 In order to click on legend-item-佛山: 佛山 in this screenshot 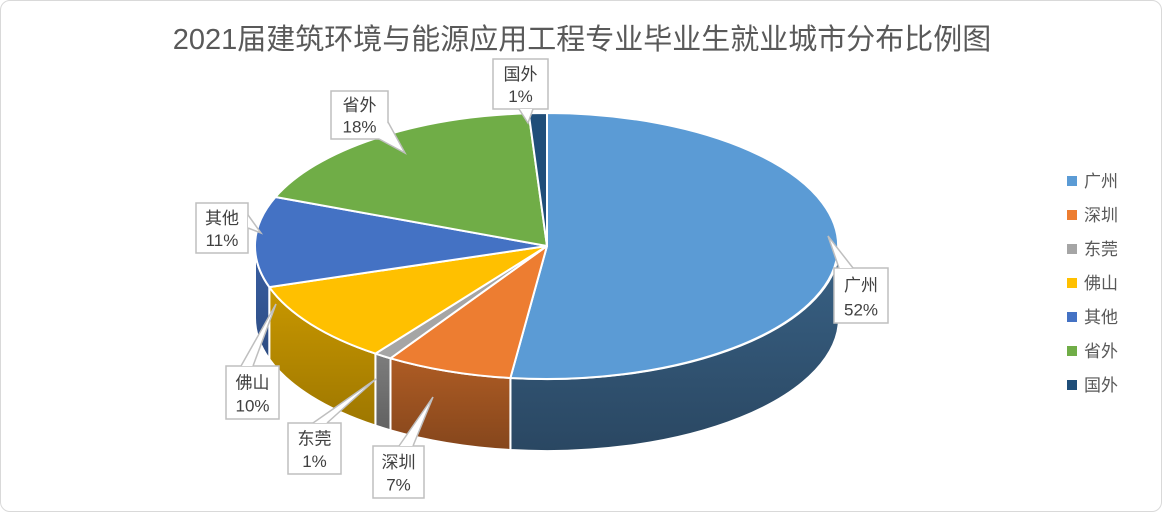, I will do `click(1092, 283)`.